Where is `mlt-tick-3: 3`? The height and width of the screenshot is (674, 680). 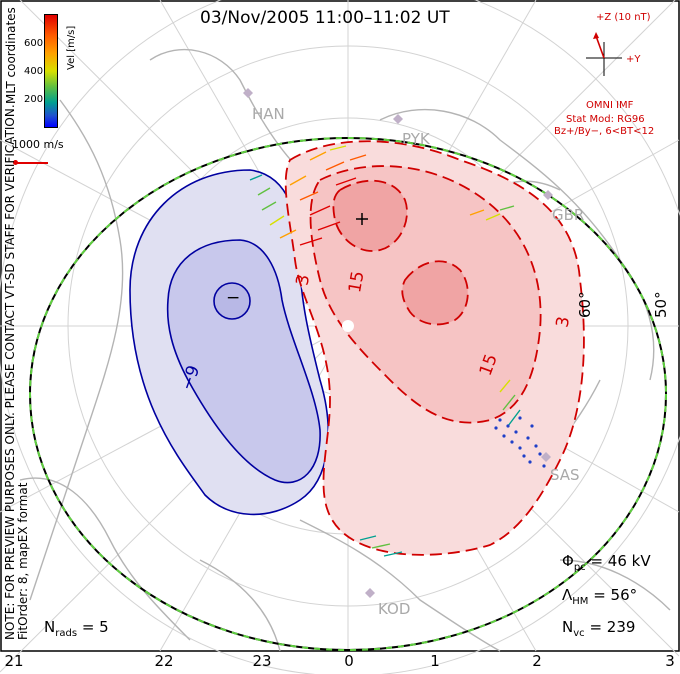
mlt-tick-3: 3 is located at coordinates (670, 661).